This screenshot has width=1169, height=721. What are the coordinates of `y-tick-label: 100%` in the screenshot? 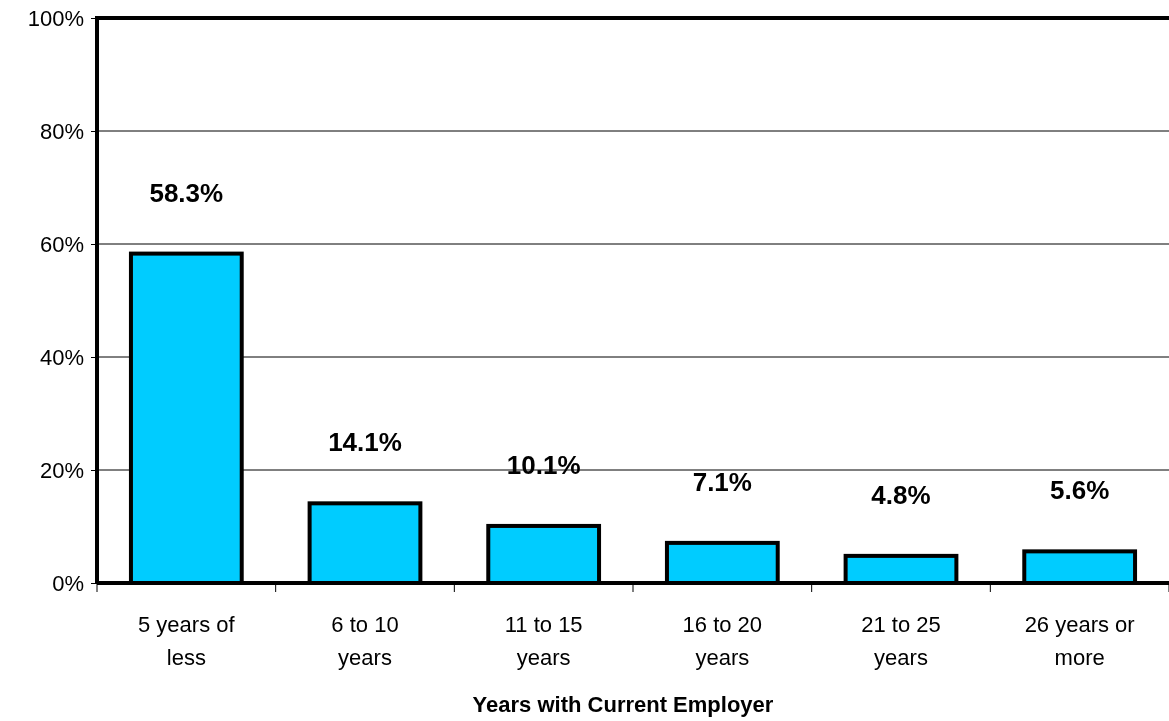 It's located at (55, 18).